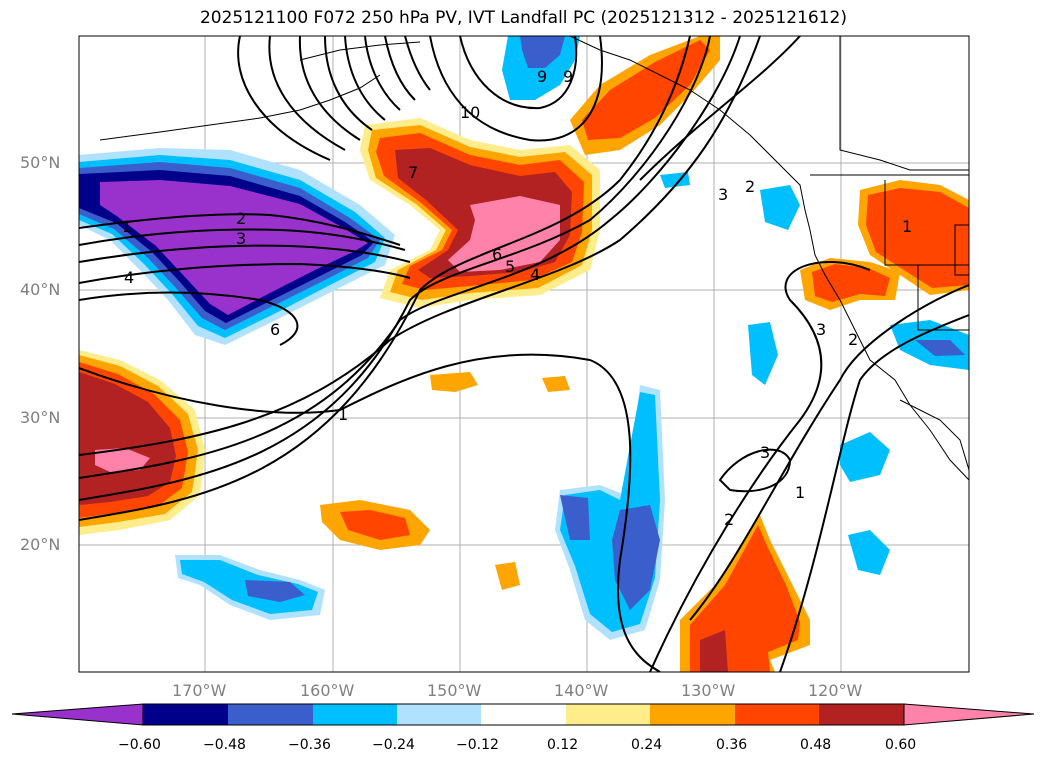  What do you see at coordinates (309, 745) in the screenshot?
I see `colorbar-tick: −0.36` at bounding box center [309, 745].